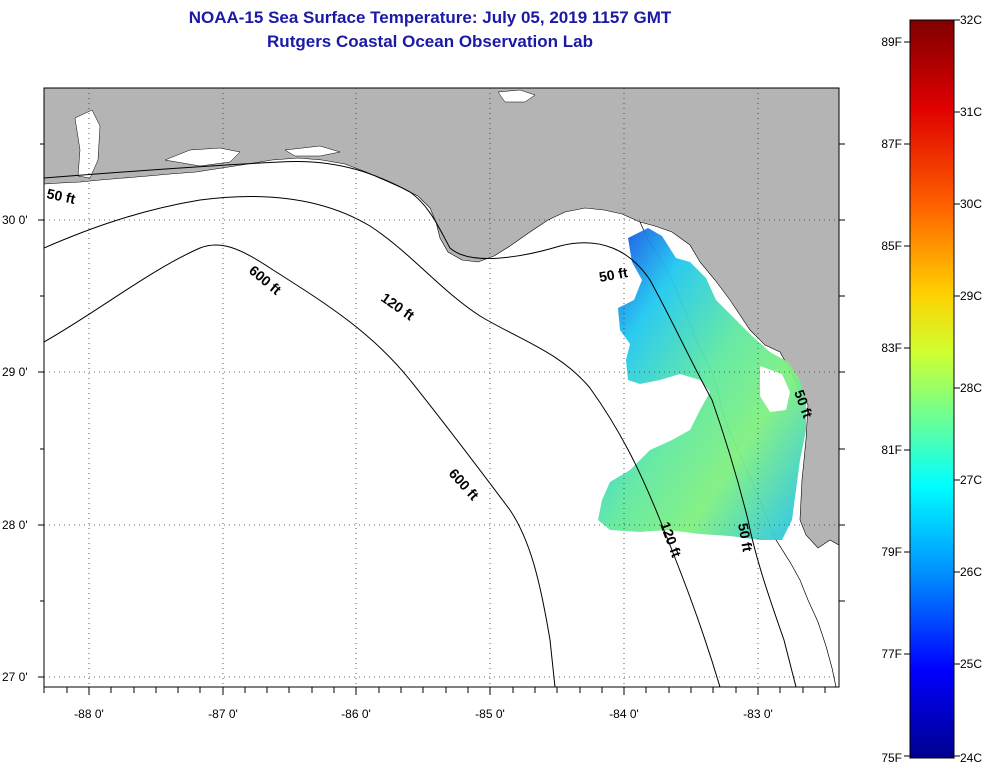 The height and width of the screenshot is (770, 992). I want to click on lon-label: -88 0', so click(89, 714).